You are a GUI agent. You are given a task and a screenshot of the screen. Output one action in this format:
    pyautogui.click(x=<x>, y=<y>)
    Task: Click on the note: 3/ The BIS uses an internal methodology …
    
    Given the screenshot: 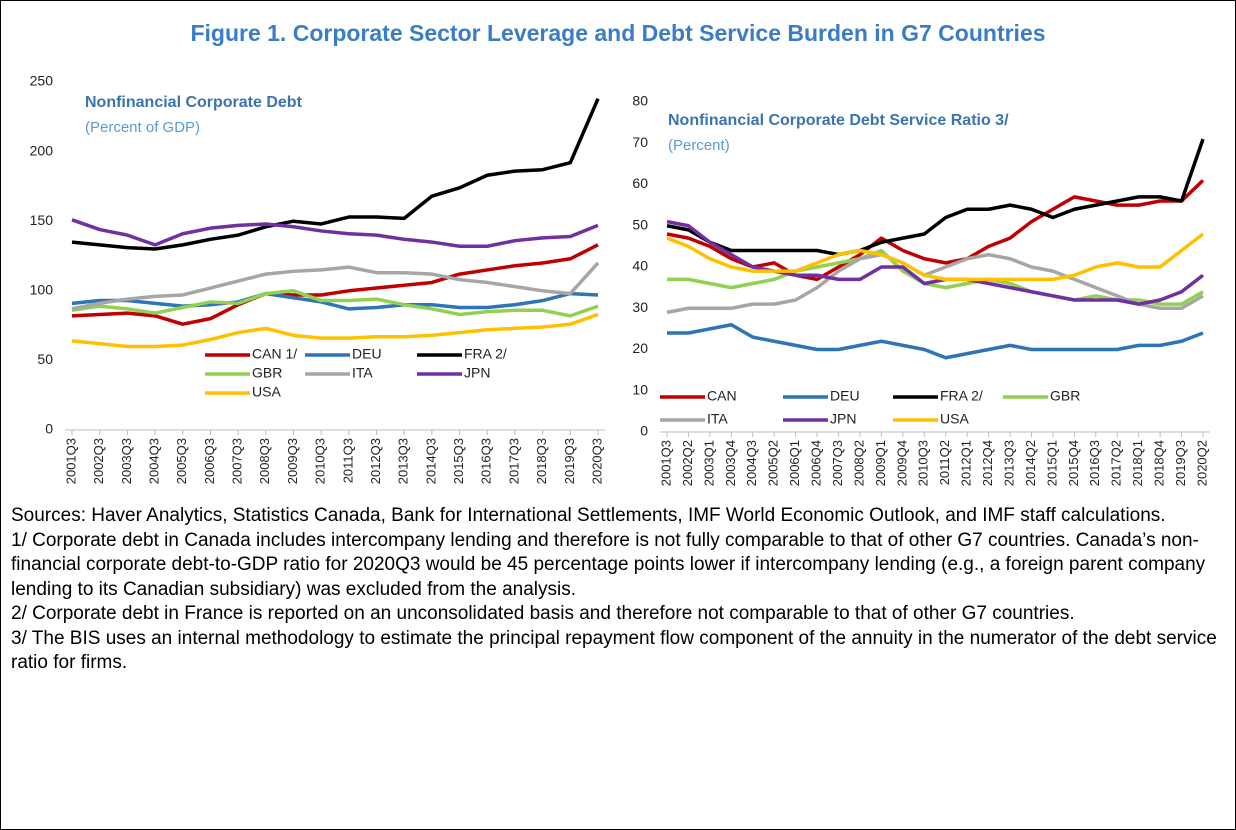 What is the action you would take?
    pyautogui.click(x=614, y=650)
    